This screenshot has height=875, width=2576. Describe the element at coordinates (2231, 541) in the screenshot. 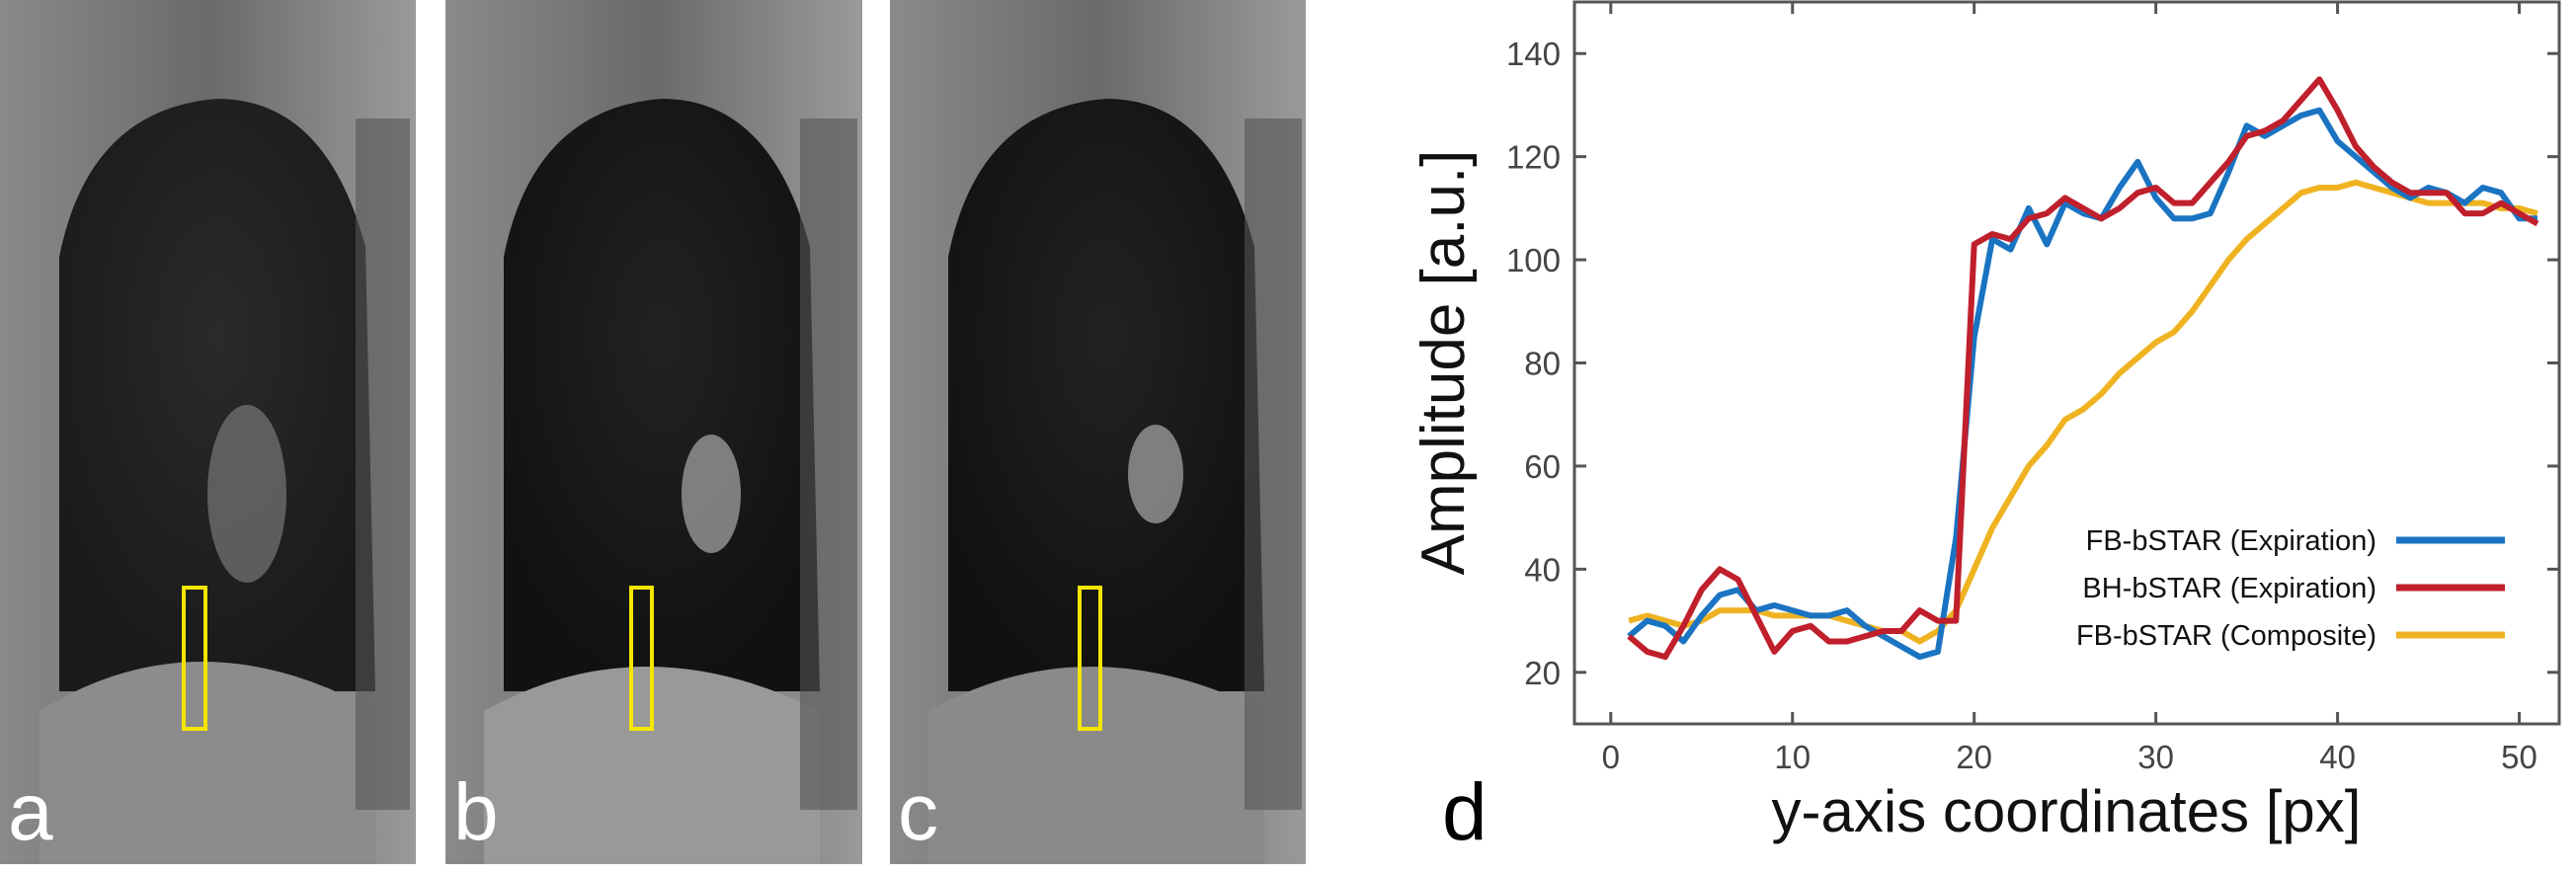

I see `legend-label: FB-bSTAR (Expiration)` at that location.